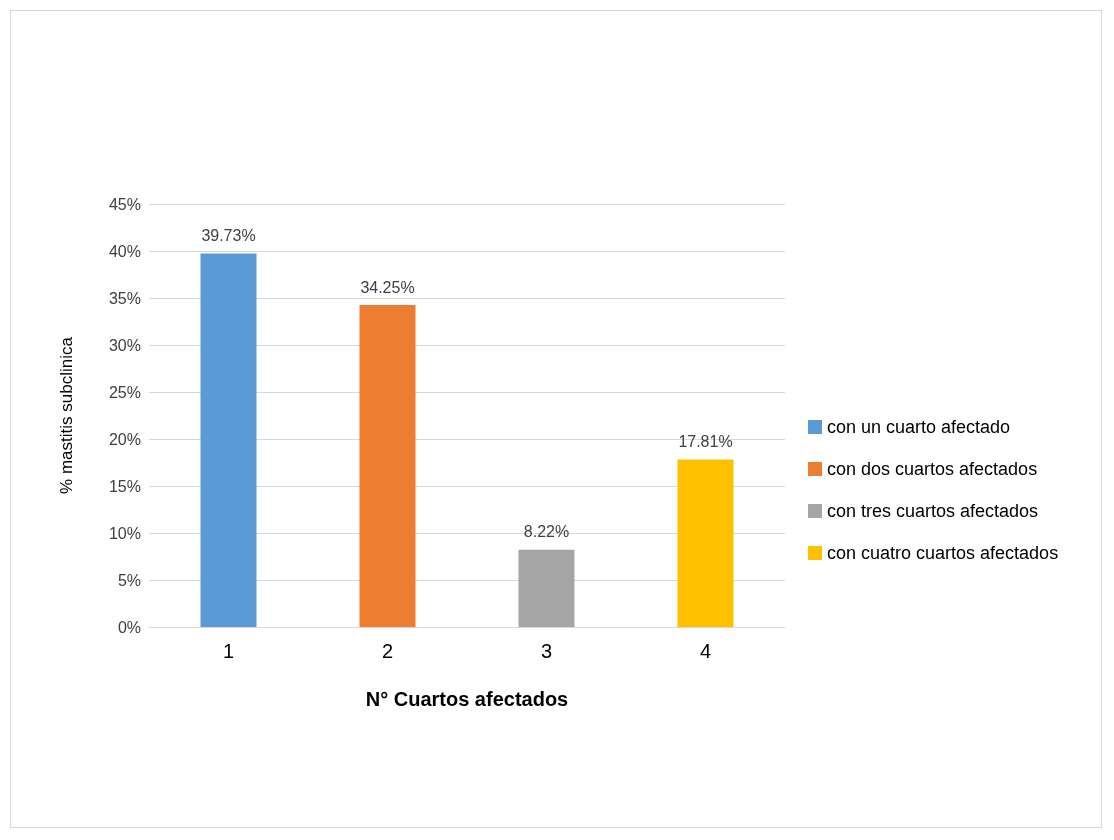 The image size is (1114, 840). What do you see at coordinates (387, 287) in the screenshot?
I see `data-label: 34.25%` at bounding box center [387, 287].